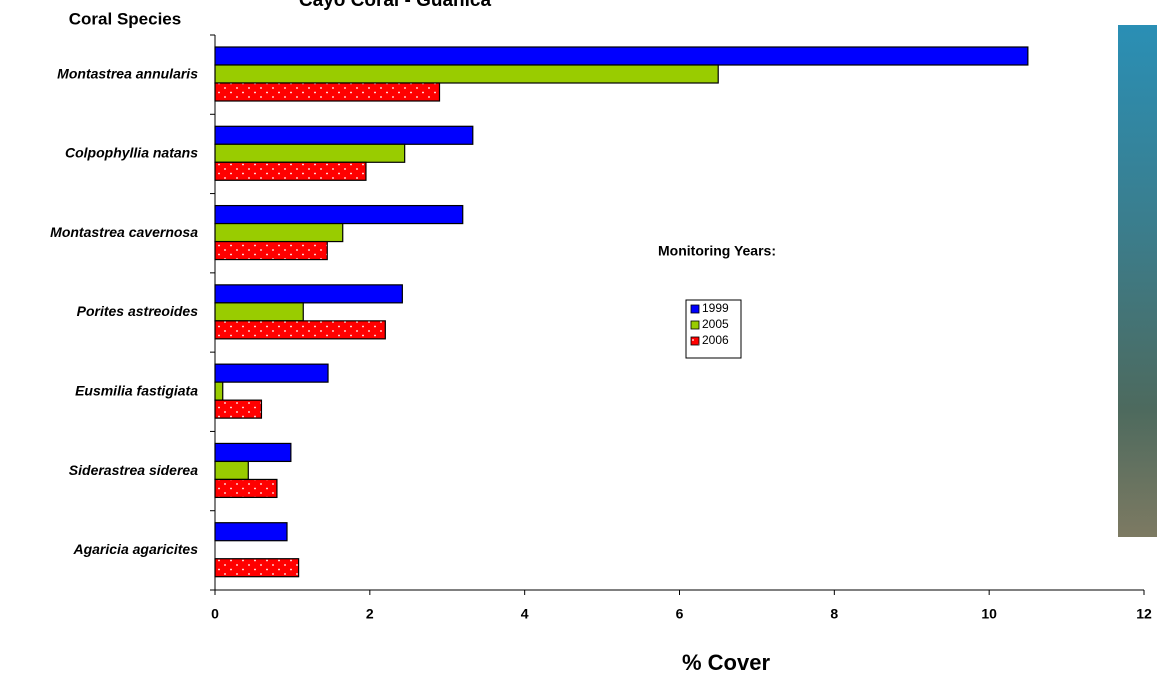 The height and width of the screenshot is (681, 1157). What do you see at coordinates (1144, 614) in the screenshot?
I see `x-tick-label: 12` at bounding box center [1144, 614].